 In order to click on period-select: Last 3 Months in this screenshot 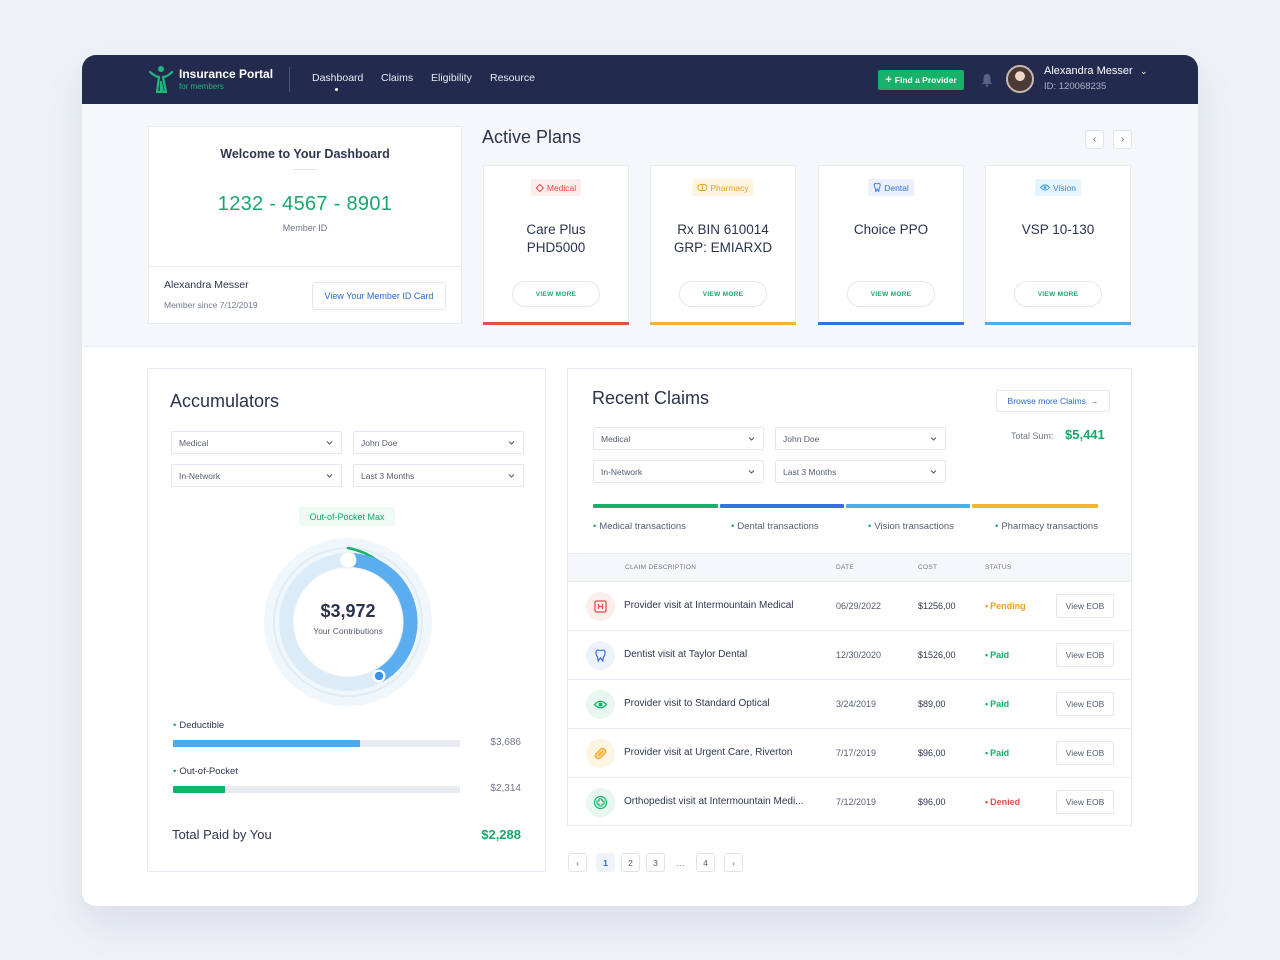, I will do `click(438, 475)`.